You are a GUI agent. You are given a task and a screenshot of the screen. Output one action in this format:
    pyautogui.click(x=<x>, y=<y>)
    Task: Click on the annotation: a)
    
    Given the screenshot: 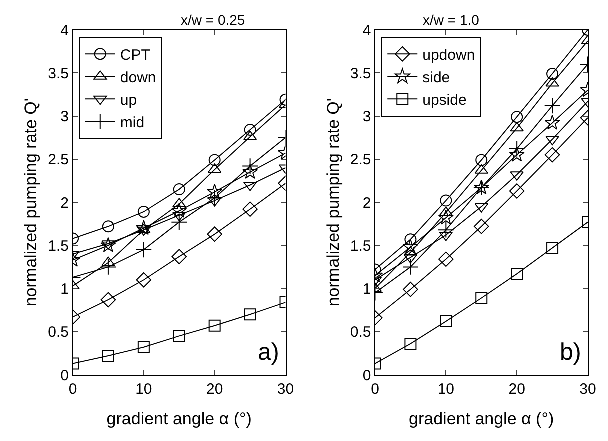 What is the action you would take?
    pyautogui.click(x=269, y=352)
    